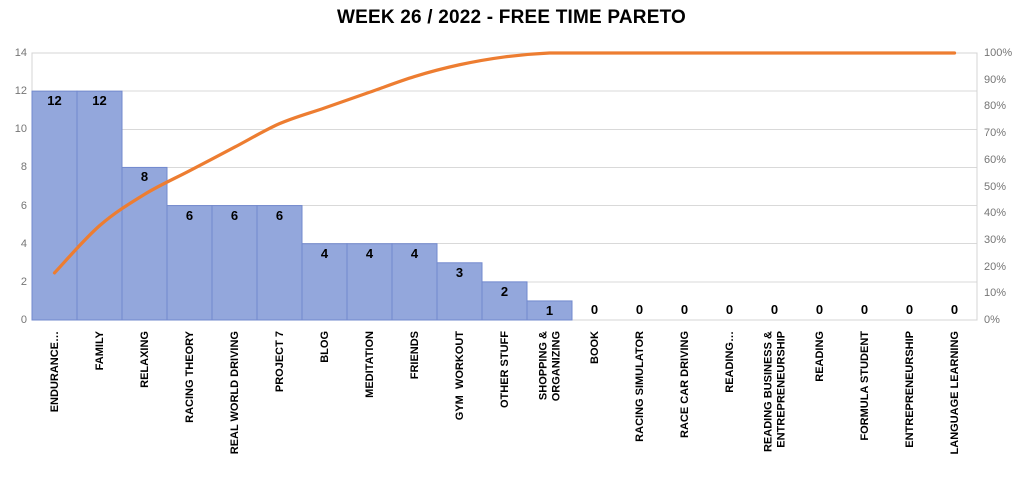  What do you see at coordinates (995, 266) in the screenshot?
I see `right-axis-tick: 20%` at bounding box center [995, 266].